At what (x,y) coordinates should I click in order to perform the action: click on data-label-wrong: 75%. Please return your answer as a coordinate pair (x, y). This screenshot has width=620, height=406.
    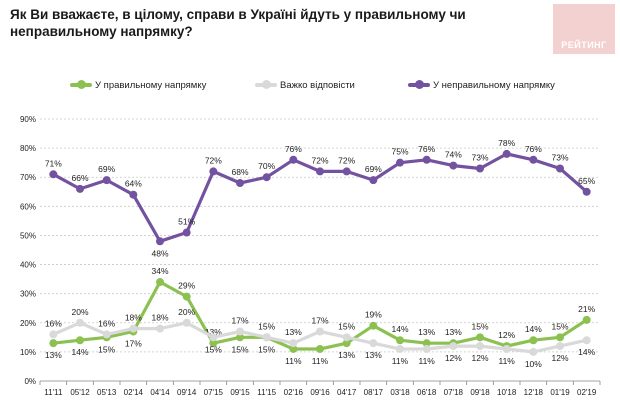
    Looking at the image, I should click on (399, 152).